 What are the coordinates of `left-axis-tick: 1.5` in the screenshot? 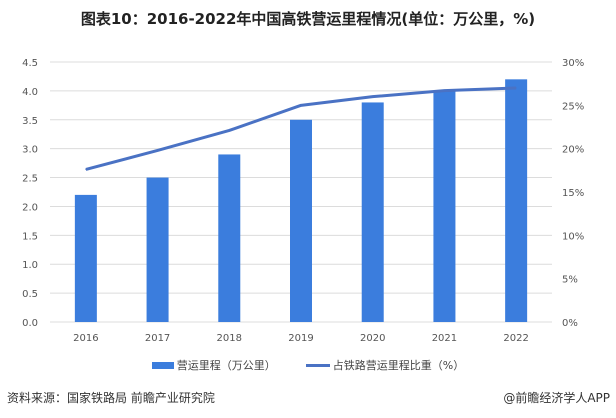 It's located at (30, 236).